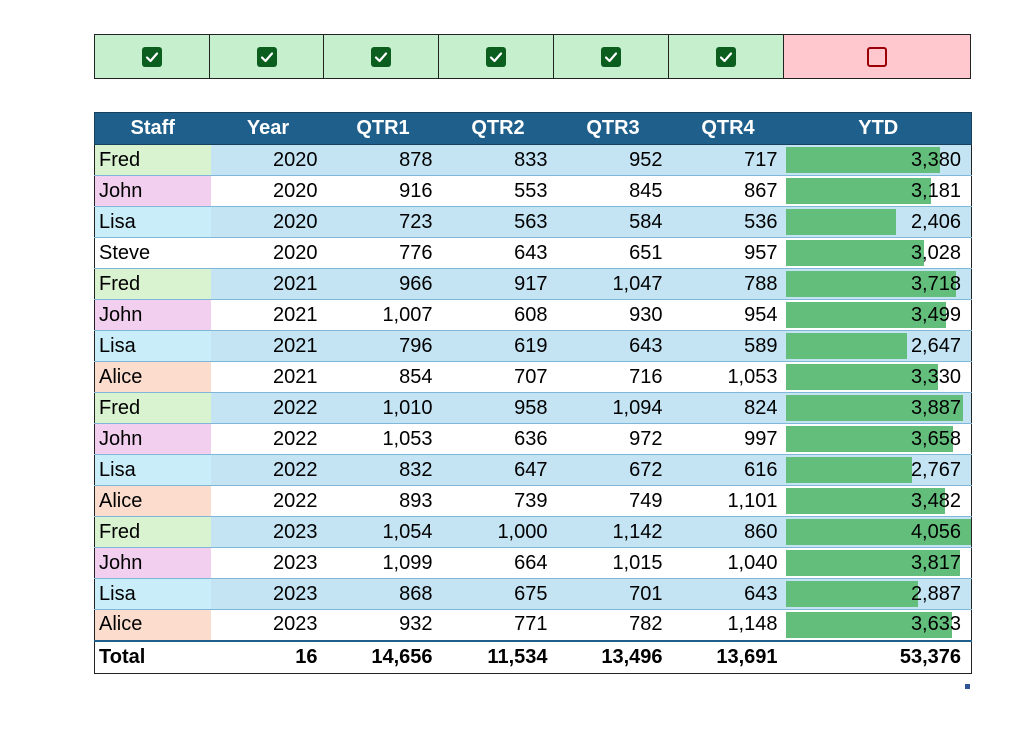  What do you see at coordinates (498, 315) in the screenshot?
I see `qtr2-cell: 608` at bounding box center [498, 315].